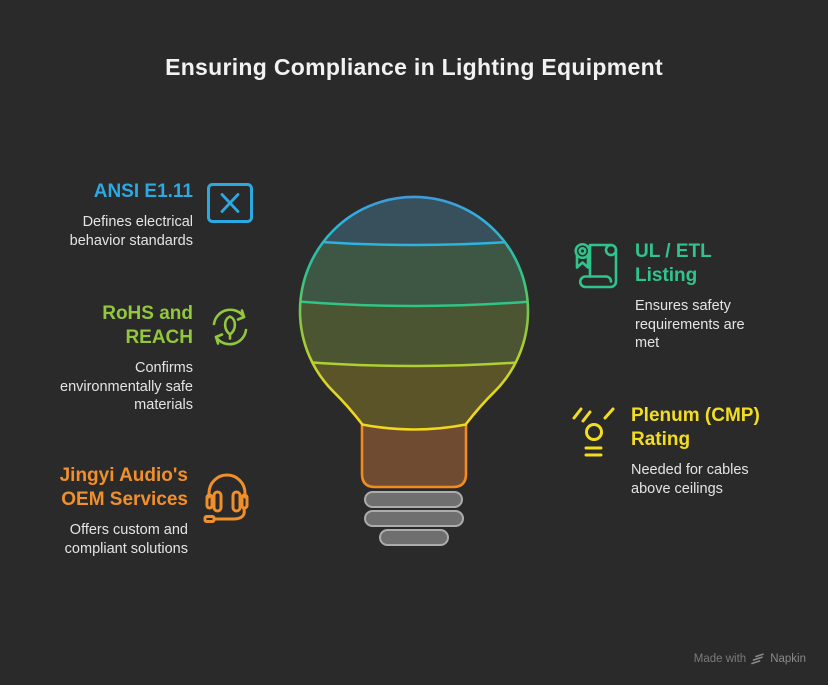 The height and width of the screenshot is (685, 828). What do you see at coordinates (695, 427) in the screenshot?
I see `item-heading: Plenum (CMP) Rating` at bounding box center [695, 427].